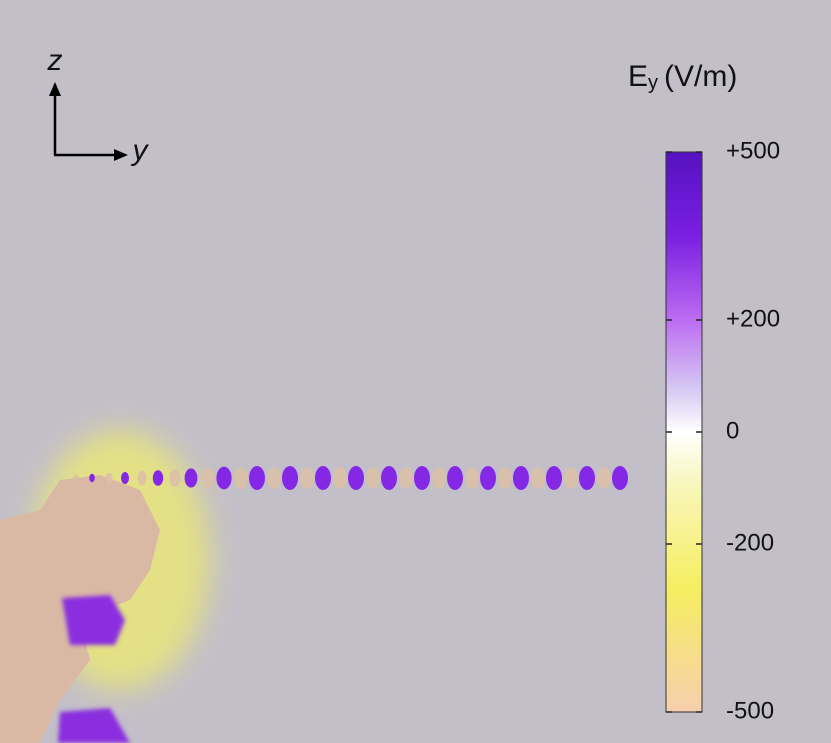 The width and height of the screenshot is (831, 743). Describe the element at coordinates (753, 150) in the screenshot. I see `tick-label: +500` at that location.